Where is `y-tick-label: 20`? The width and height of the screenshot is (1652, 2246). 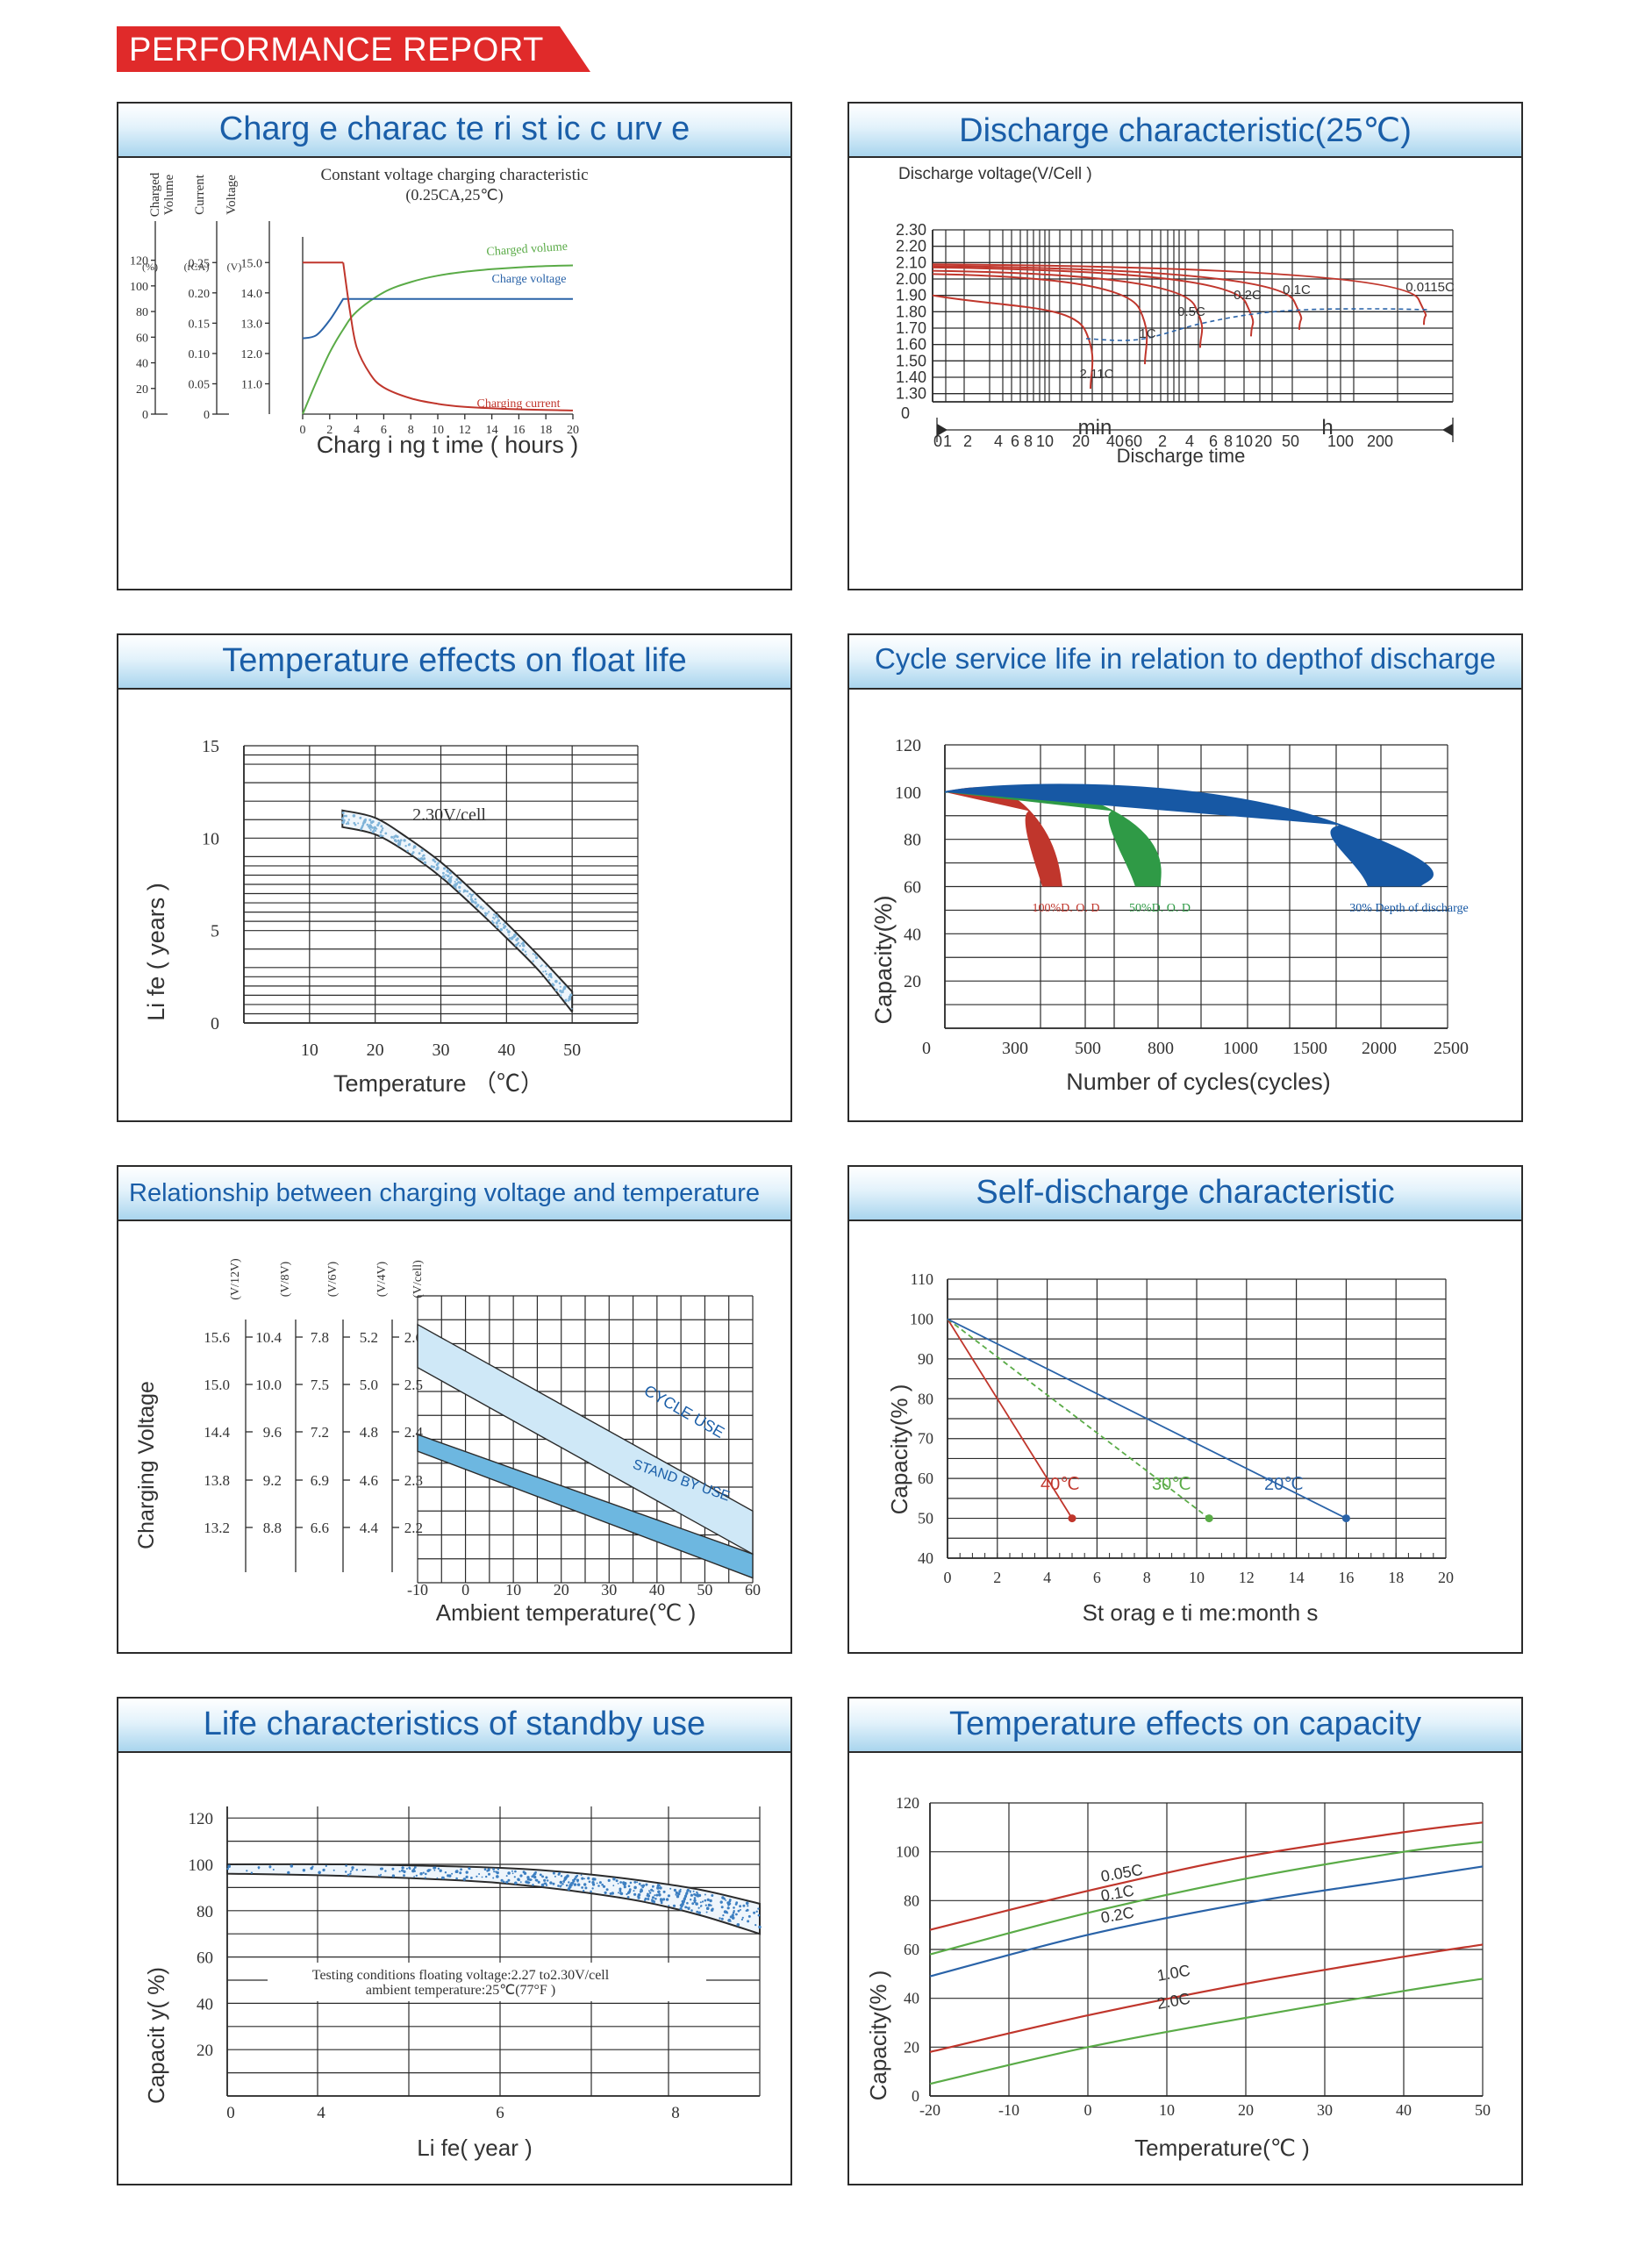 y-tick-label: 20 is located at coordinates (912, 2047).